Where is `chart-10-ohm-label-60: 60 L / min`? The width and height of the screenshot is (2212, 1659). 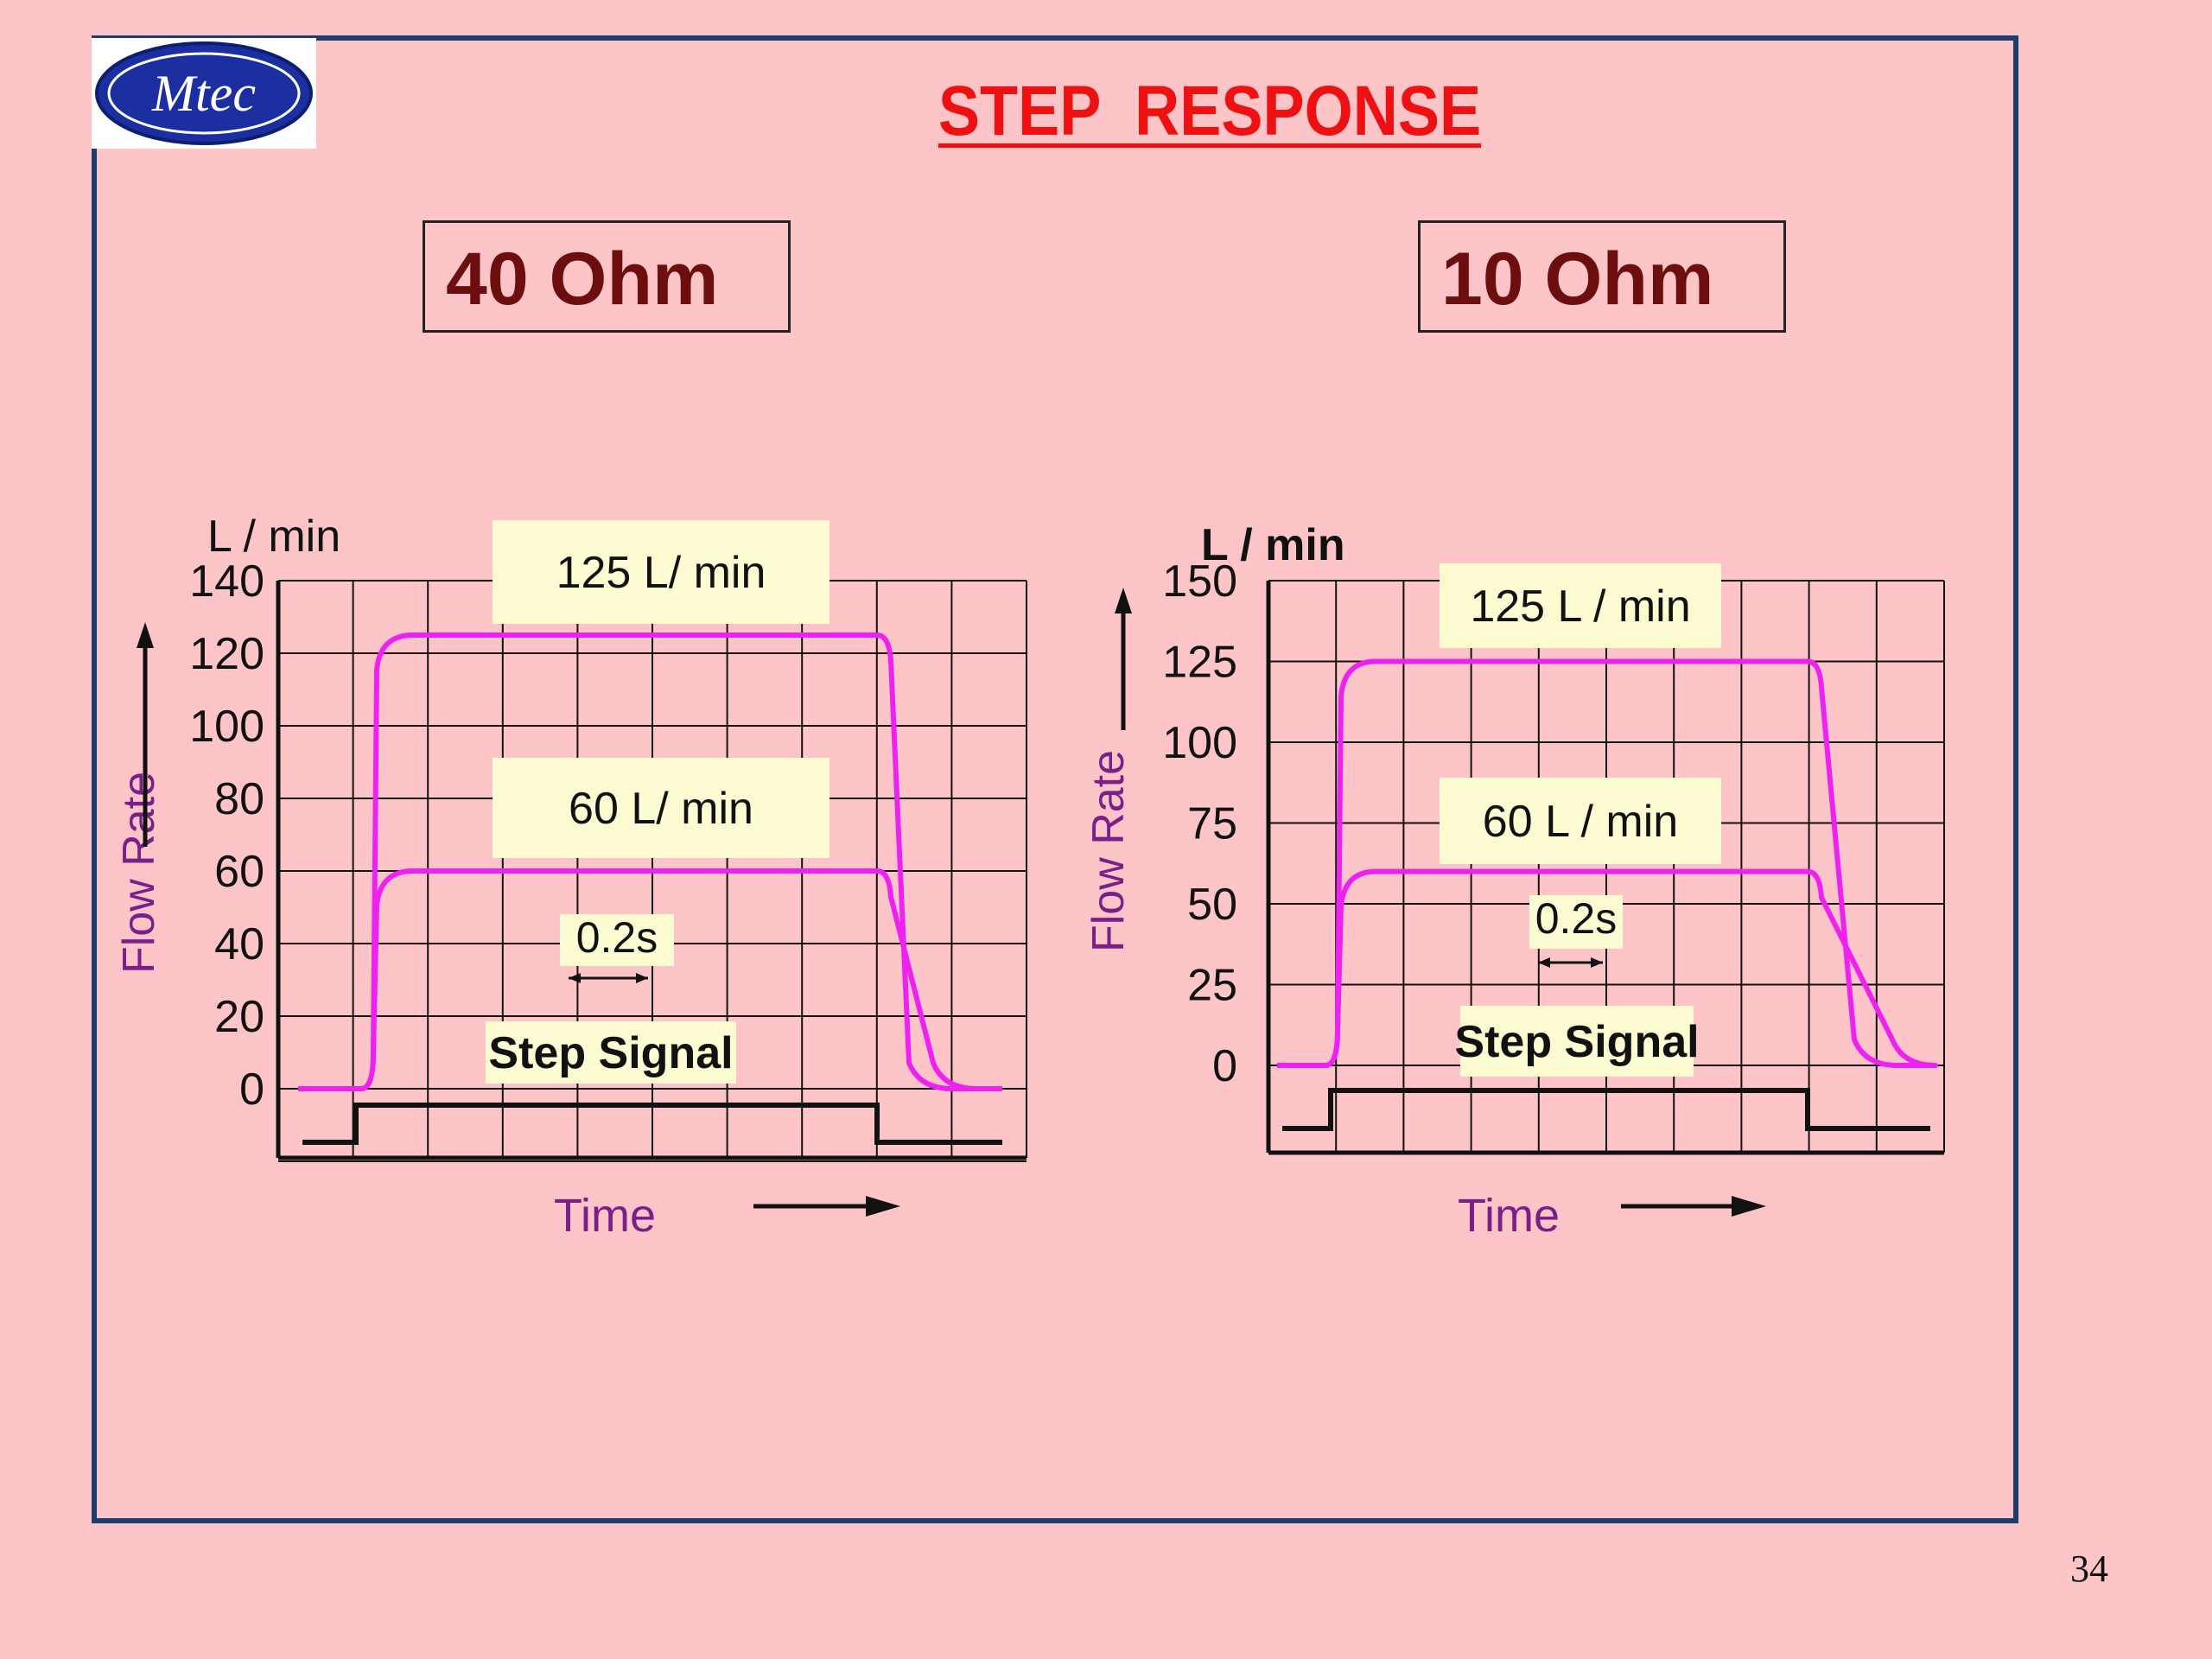
chart-10-ohm-label-60: 60 L / min is located at coordinates (1580, 822).